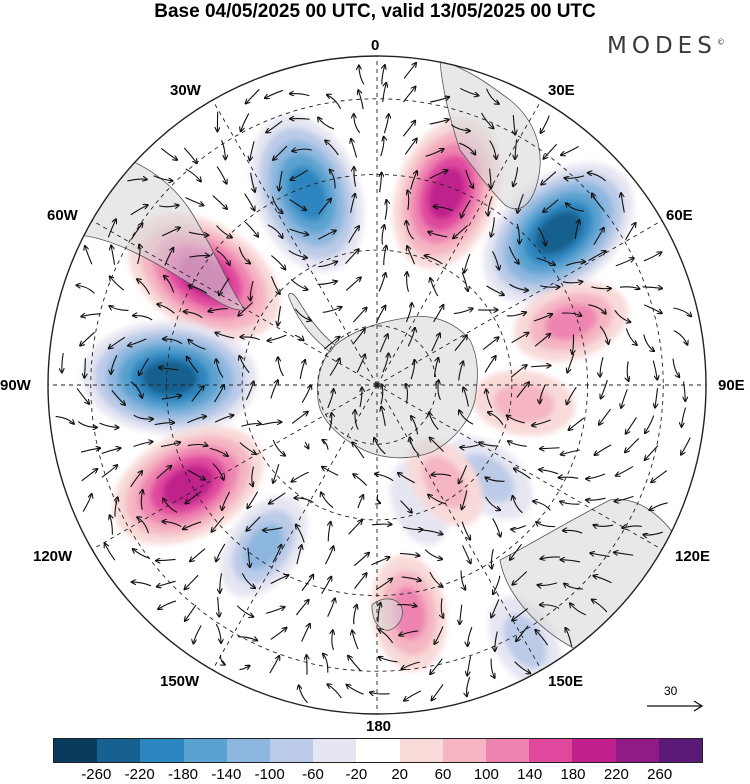  Describe the element at coordinates (561, 91) in the screenshot. I see `lon-label-30e: 30E` at that location.